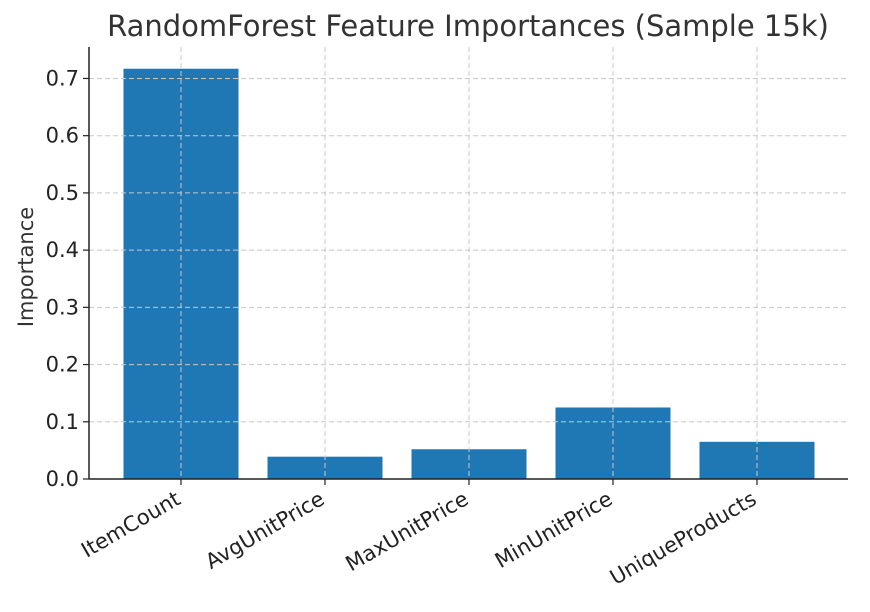 This screenshot has height=612, width=870. Describe the element at coordinates (62, 193) in the screenshot. I see `y-tick-label: 0.5` at that location.